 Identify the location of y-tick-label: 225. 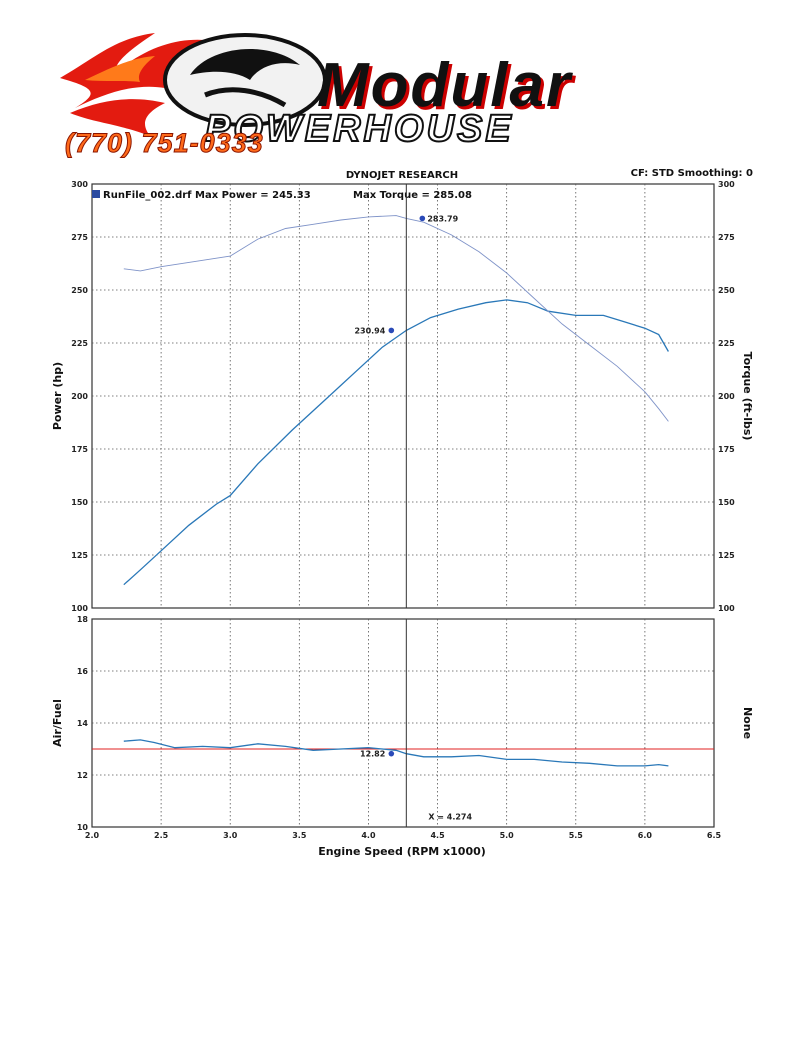
(79, 343).